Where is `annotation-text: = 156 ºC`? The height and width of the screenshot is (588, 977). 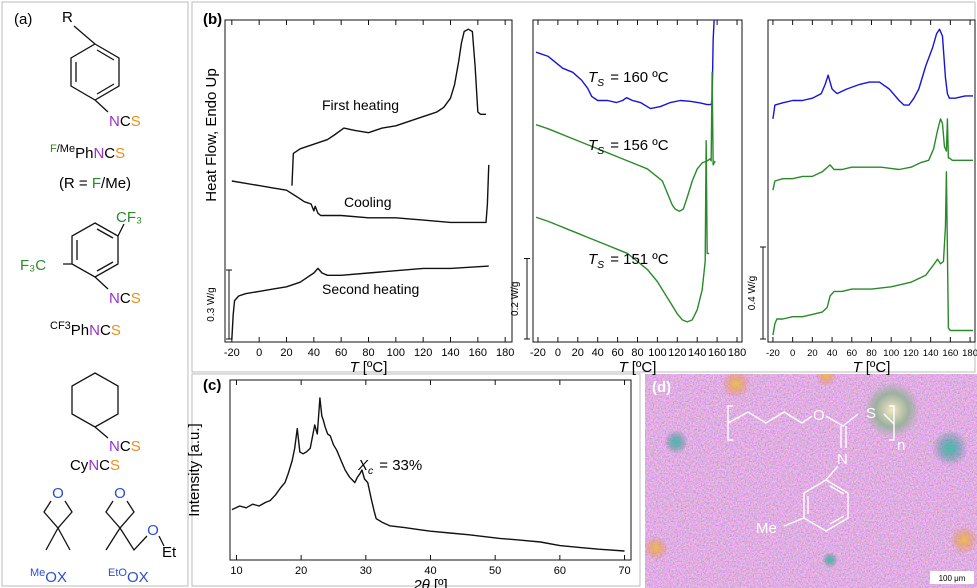
annotation-text: = 156 ºC is located at coordinates (639, 145).